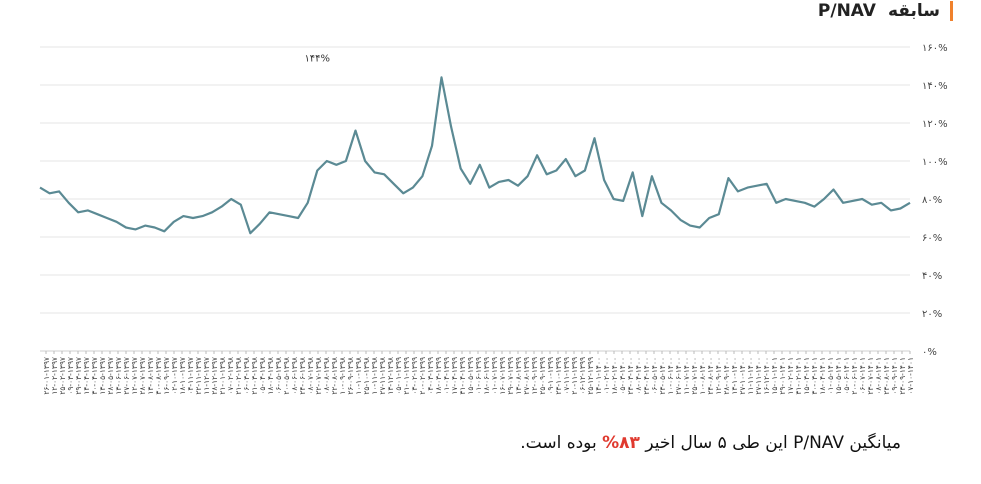  What do you see at coordinates (254, 376) in the screenshot?
I see `x-tick-label: ۲۱-۰۳-۱۳۹۸` at bounding box center [254, 376].